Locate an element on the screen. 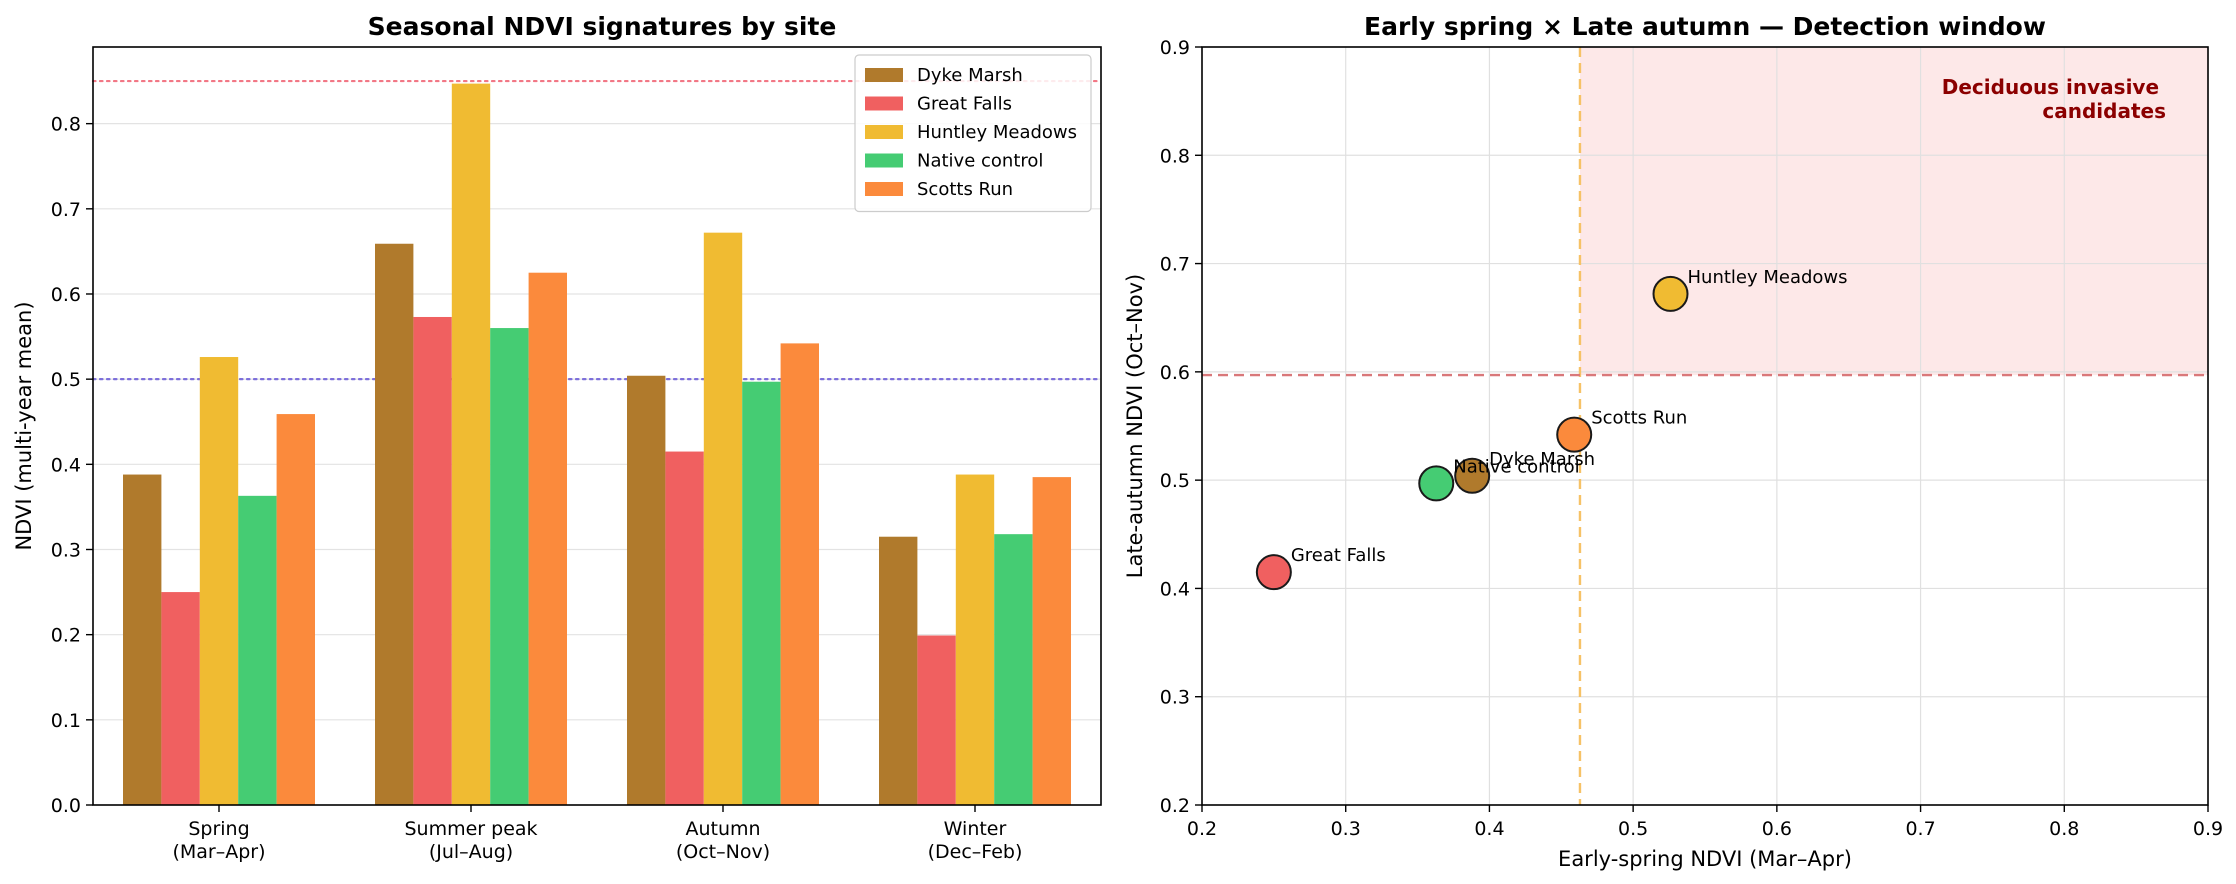 The image size is (2236, 884). scatter-chart-x-ticks: 0.2 0.3 0.4 0.5 0.6 0.7 0.8 0.9 is located at coordinates (1705, 822).